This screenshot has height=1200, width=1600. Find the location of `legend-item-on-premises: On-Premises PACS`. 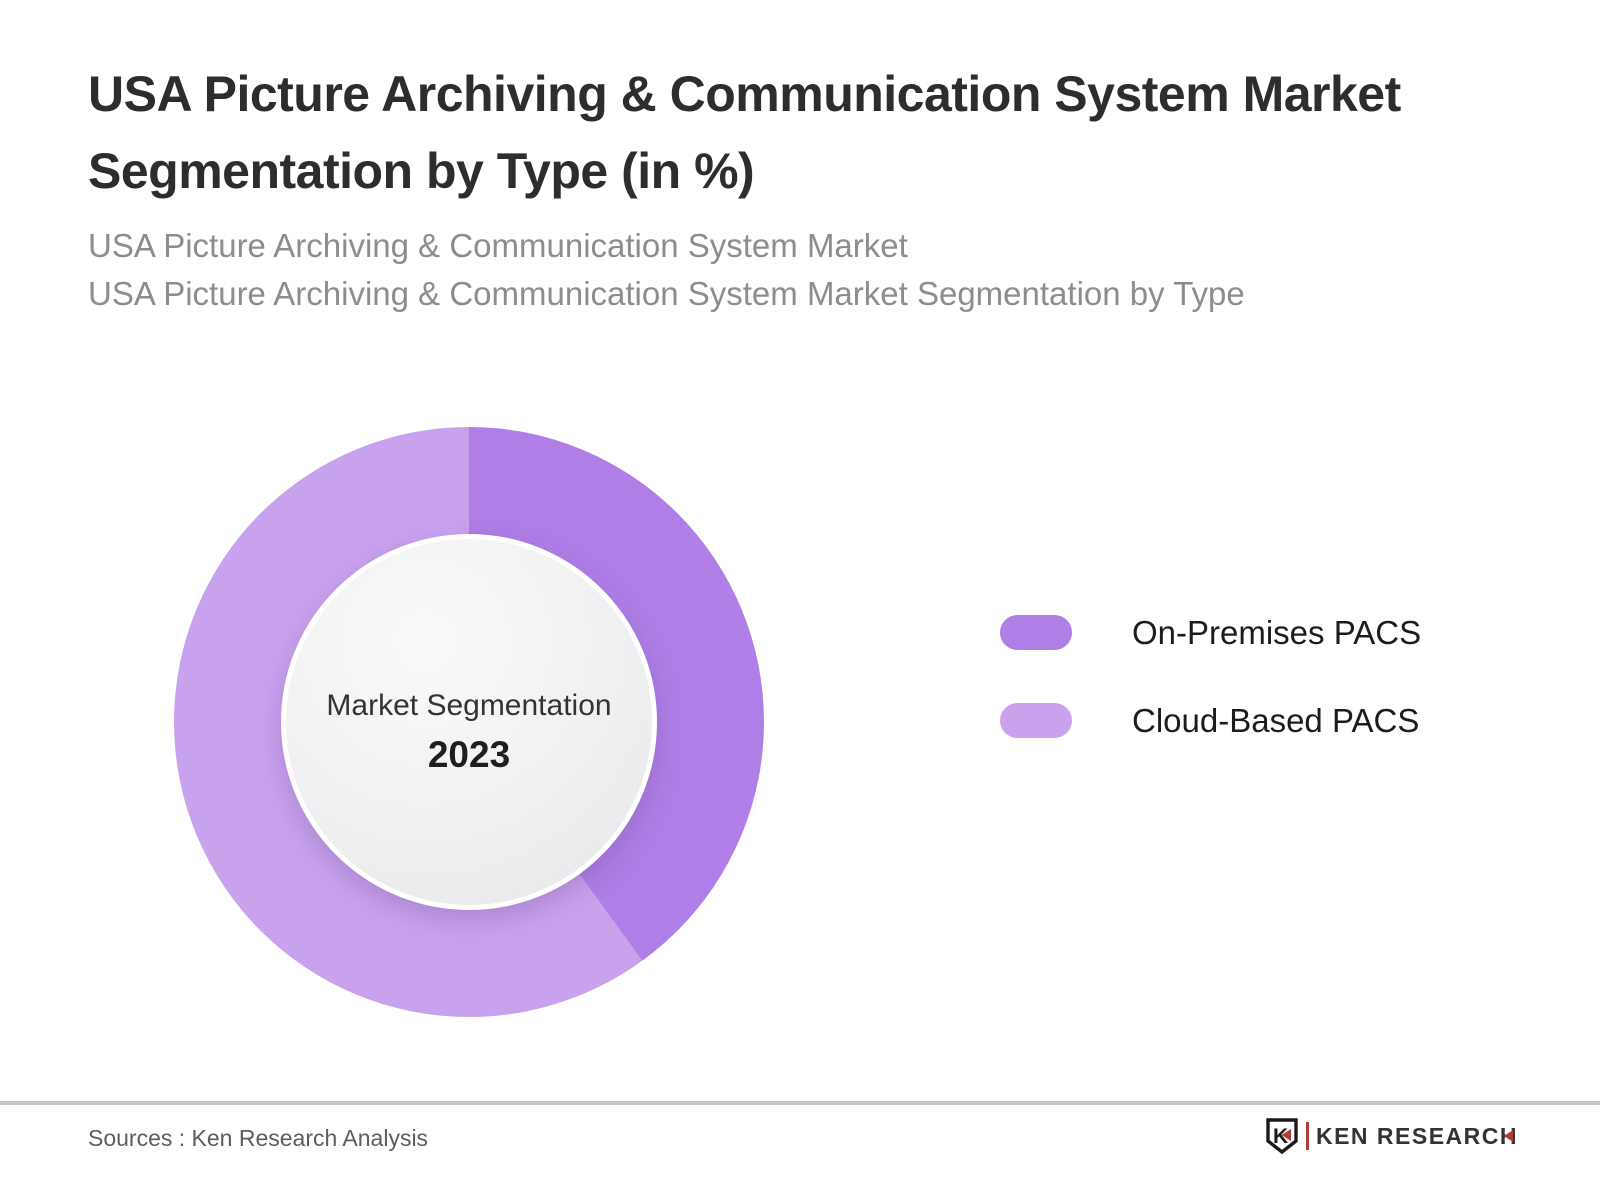

legend-item-on-premises: On-Premises PACS is located at coordinates (1211, 632).